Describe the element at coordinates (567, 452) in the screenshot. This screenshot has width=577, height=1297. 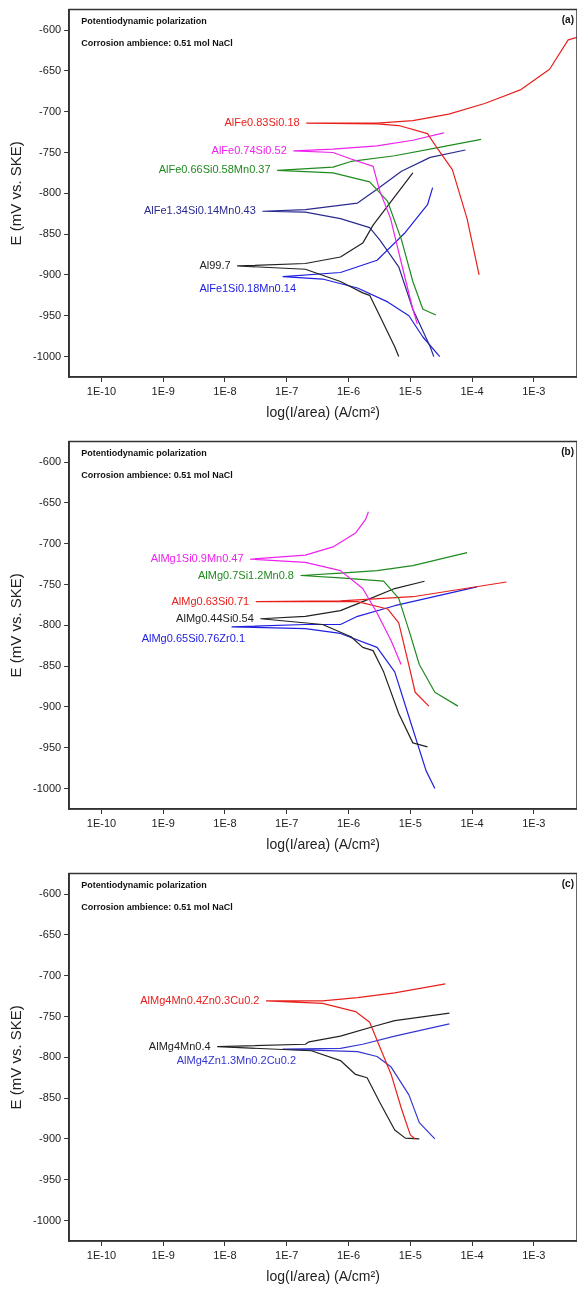
I see `text: (b)` at that location.